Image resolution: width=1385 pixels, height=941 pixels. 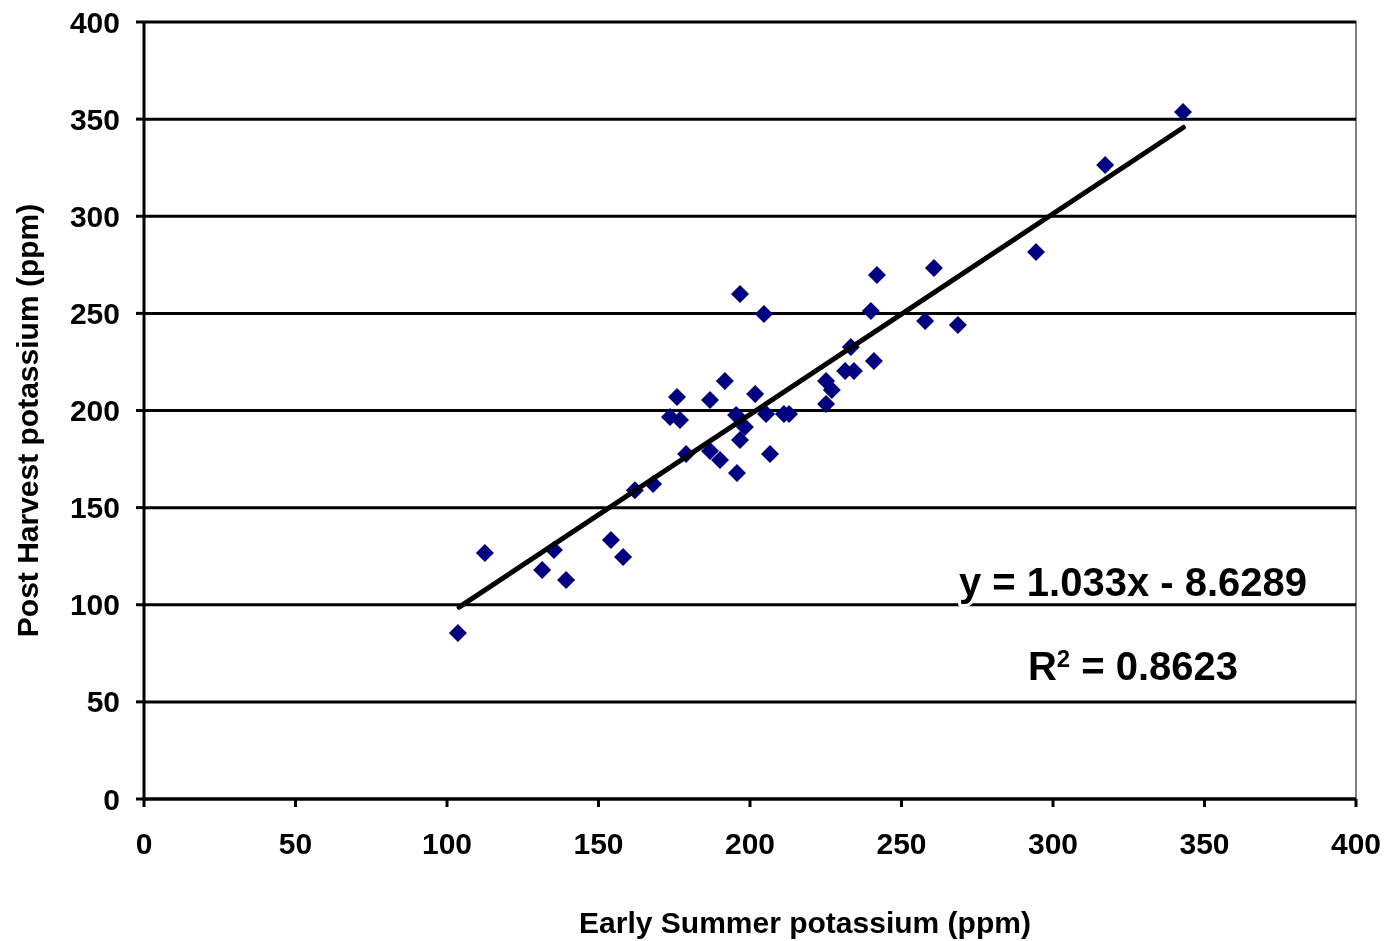 What do you see at coordinates (1204, 843) in the screenshot?
I see `x-tick-label: 350` at bounding box center [1204, 843].